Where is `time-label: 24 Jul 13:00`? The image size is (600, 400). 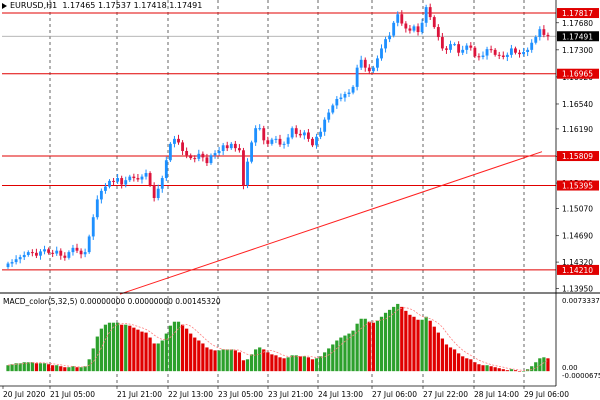 time-label: 24 Jul 13:00 is located at coordinates (340, 394).